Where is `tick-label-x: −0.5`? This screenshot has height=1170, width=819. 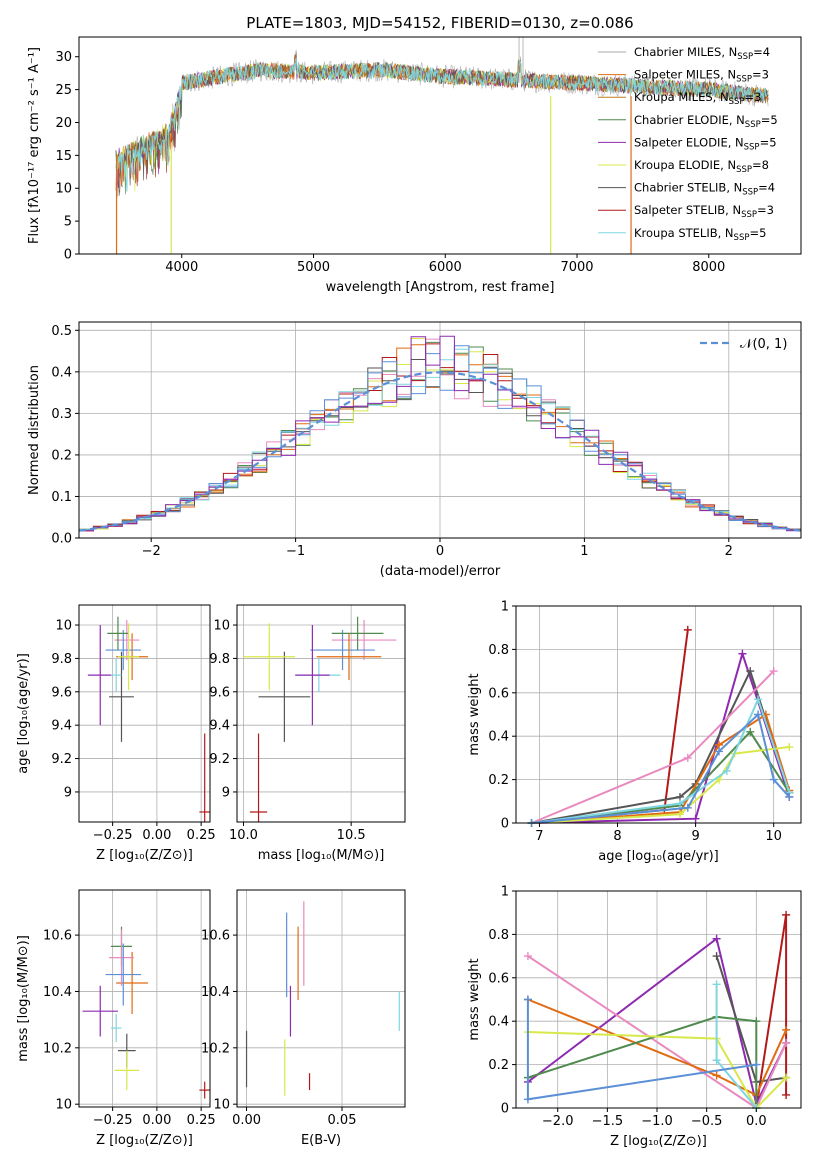 tick-label-x: −0.5 is located at coordinates (707, 1121).